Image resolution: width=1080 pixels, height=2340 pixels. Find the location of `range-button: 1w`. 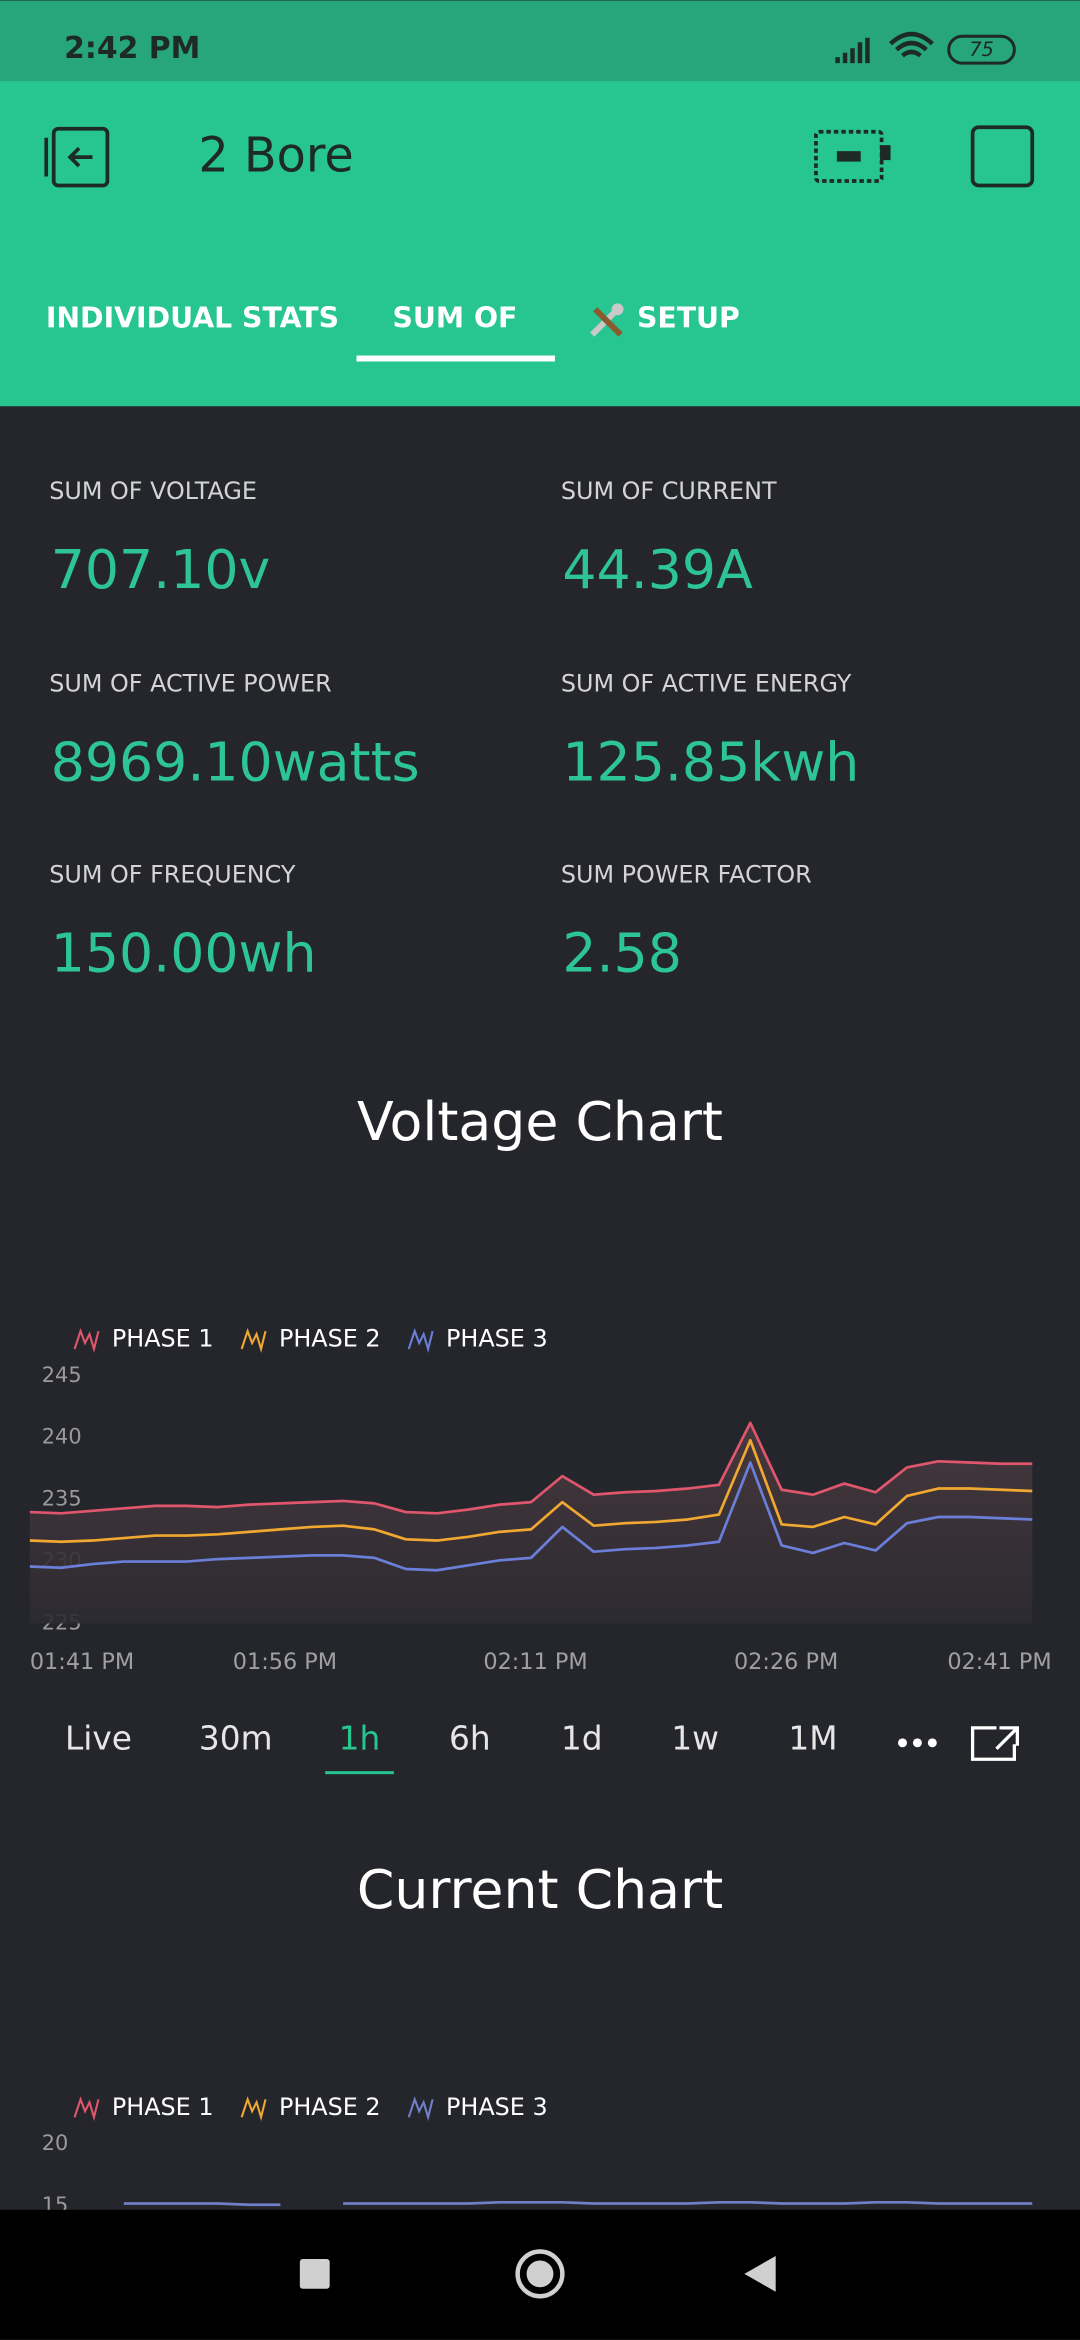

range-button: 1w is located at coordinates (695, 1738).